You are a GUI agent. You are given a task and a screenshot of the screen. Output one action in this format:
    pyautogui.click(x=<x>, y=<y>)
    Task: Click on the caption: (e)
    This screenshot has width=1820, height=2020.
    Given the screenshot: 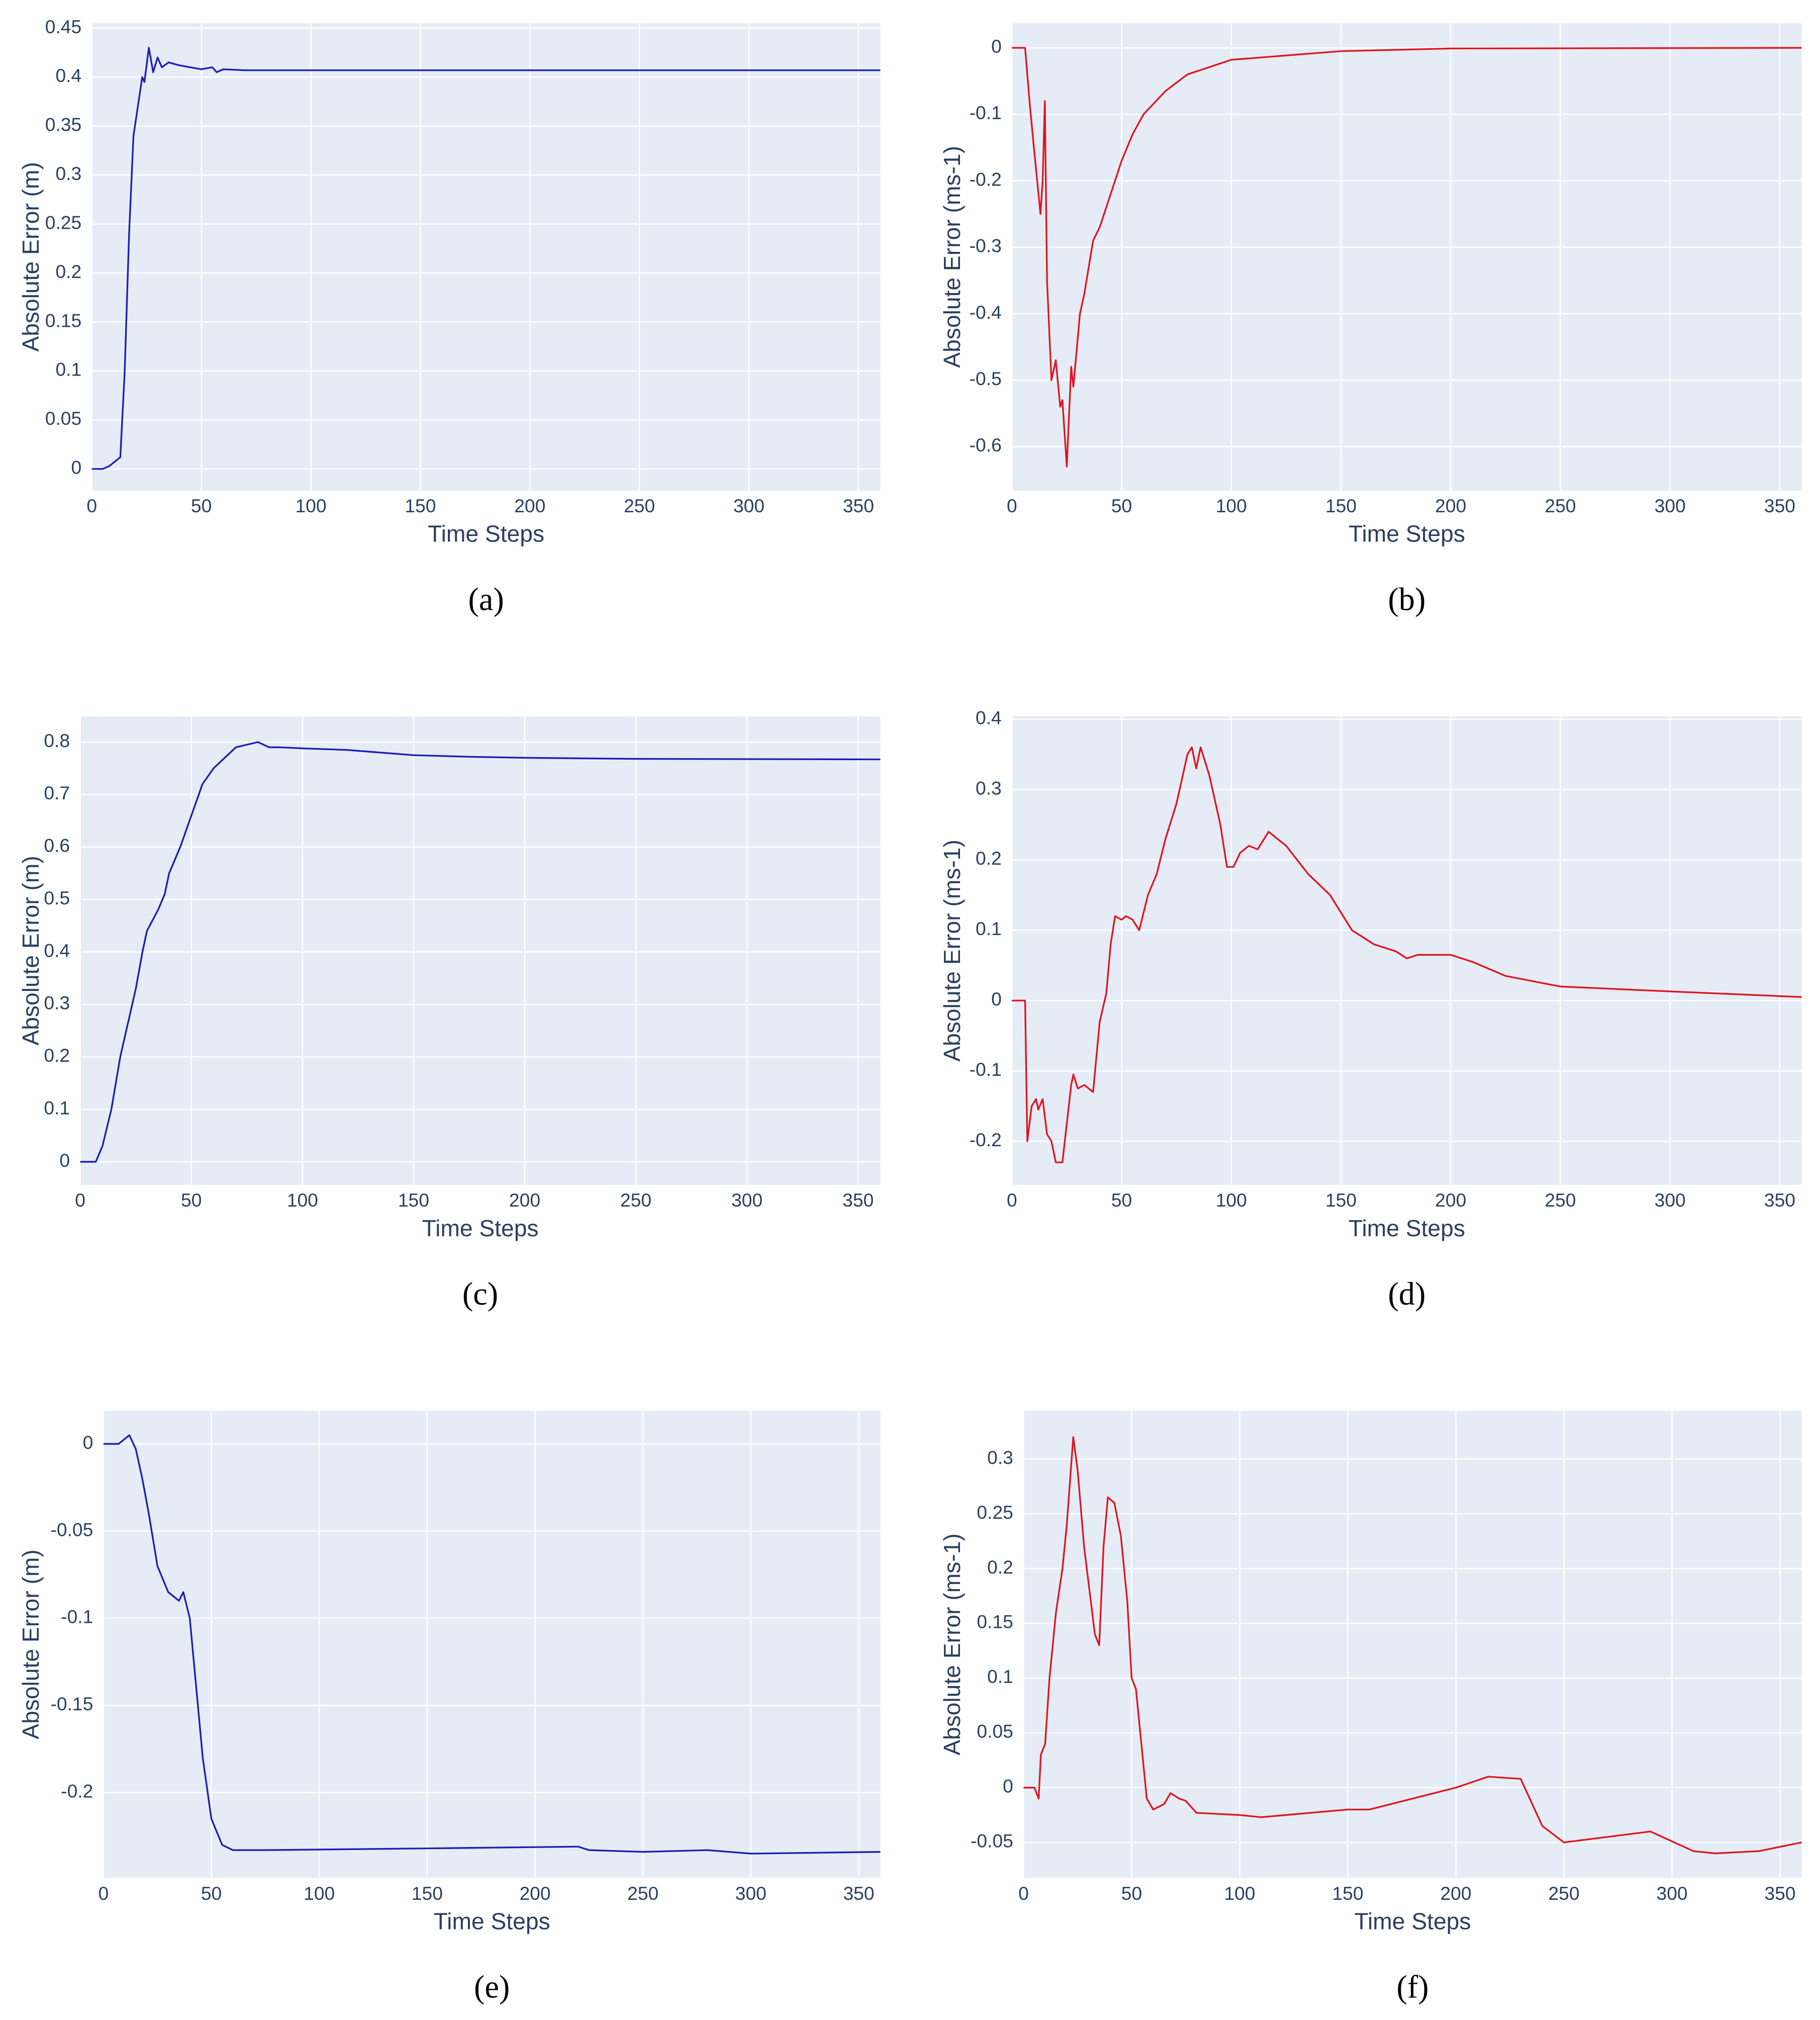 What is the action you would take?
    pyautogui.click(x=492, y=1987)
    